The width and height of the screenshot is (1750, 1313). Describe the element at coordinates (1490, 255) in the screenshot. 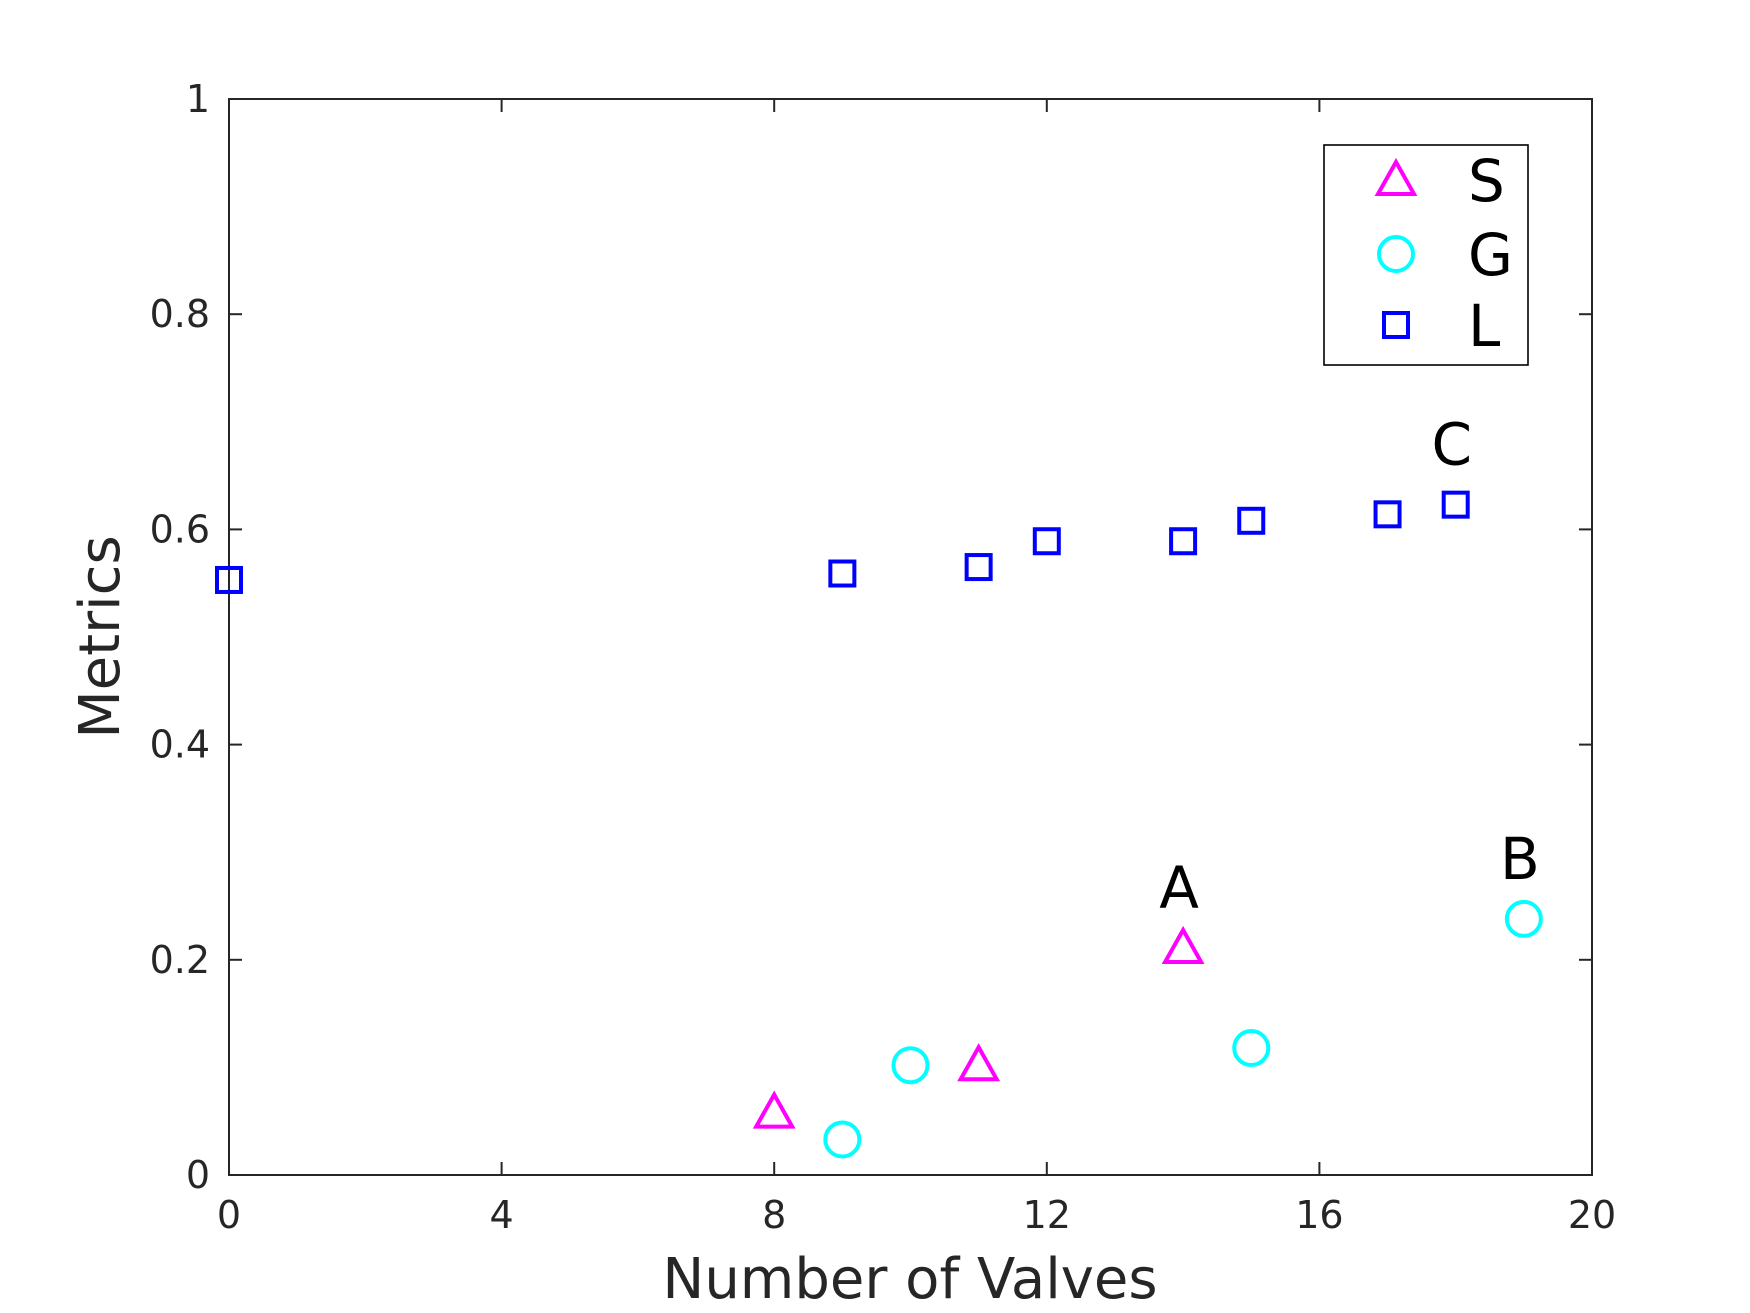

I see `legend-label: G` at that location.